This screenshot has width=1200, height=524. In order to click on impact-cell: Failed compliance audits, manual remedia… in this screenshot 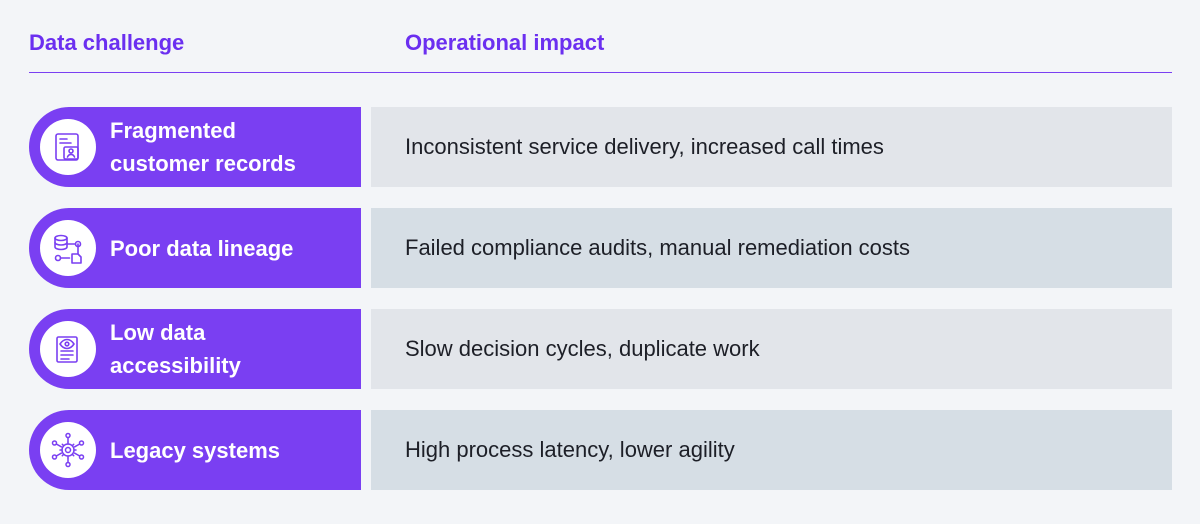, I will do `click(771, 248)`.